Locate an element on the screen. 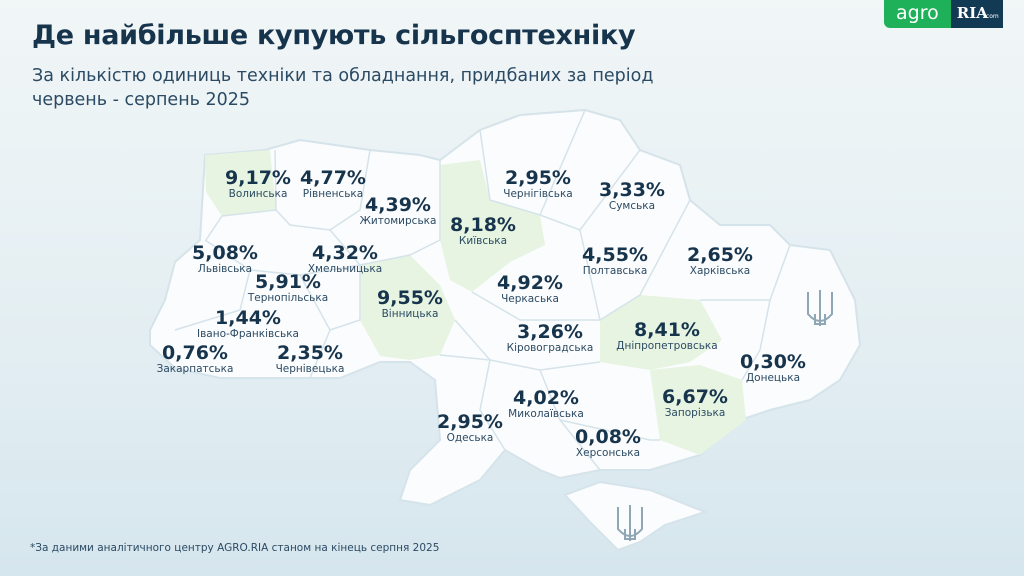 The height and width of the screenshot is (576, 1024). region-label: 9,55% Вінницька is located at coordinates (410, 304).